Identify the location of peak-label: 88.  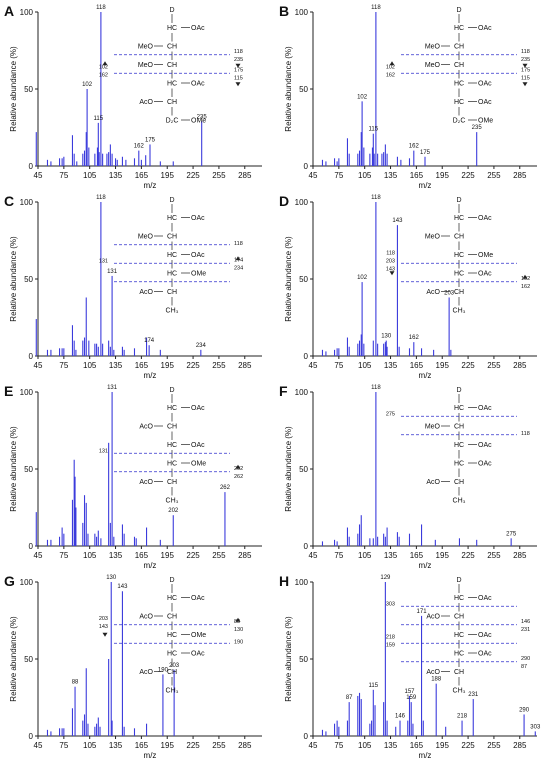
(75, 683).